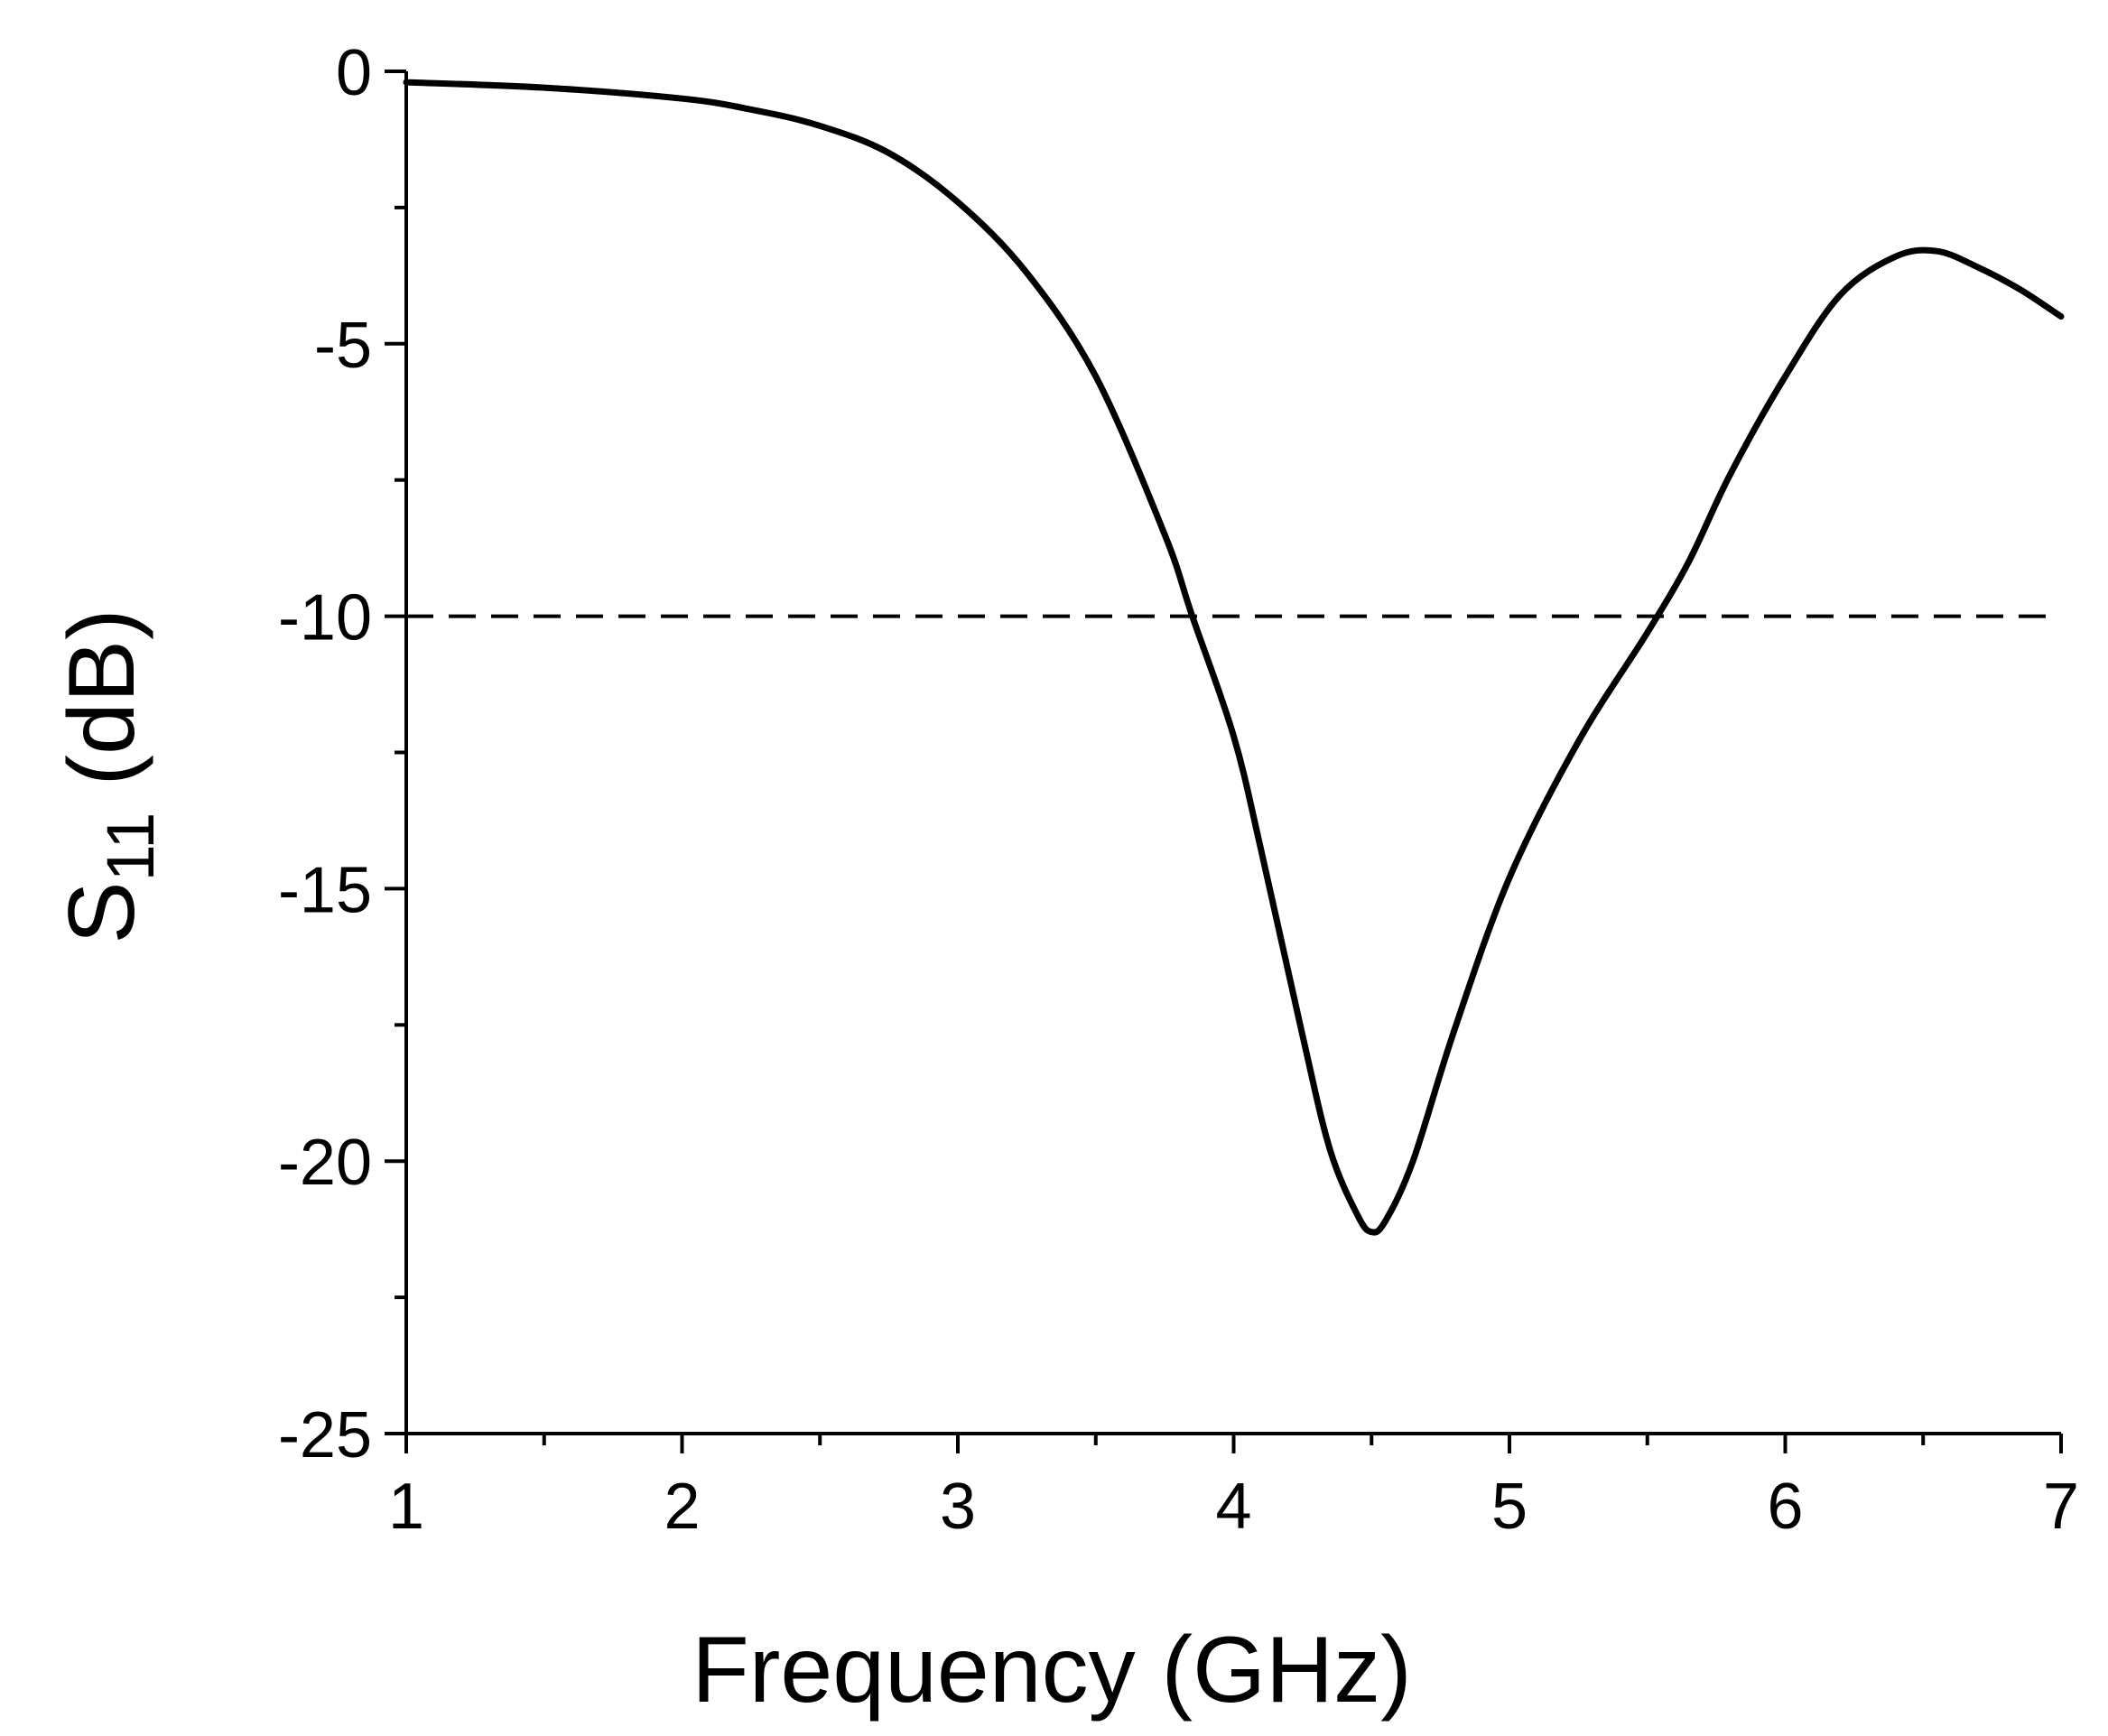  Describe the element at coordinates (1233, 1507) in the screenshot. I see `x-tick-label: 4` at that location.